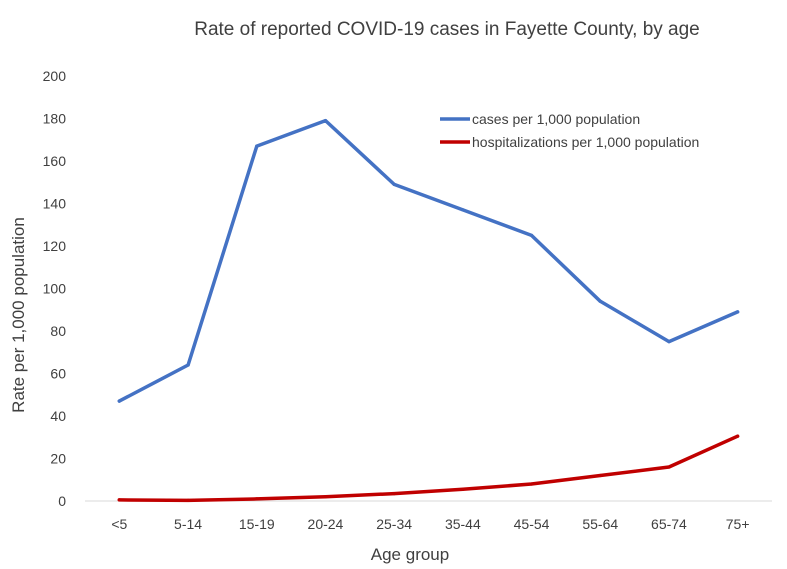 This screenshot has height=569, width=787. I want to click on x-tick-label: 65-74, so click(669, 524).